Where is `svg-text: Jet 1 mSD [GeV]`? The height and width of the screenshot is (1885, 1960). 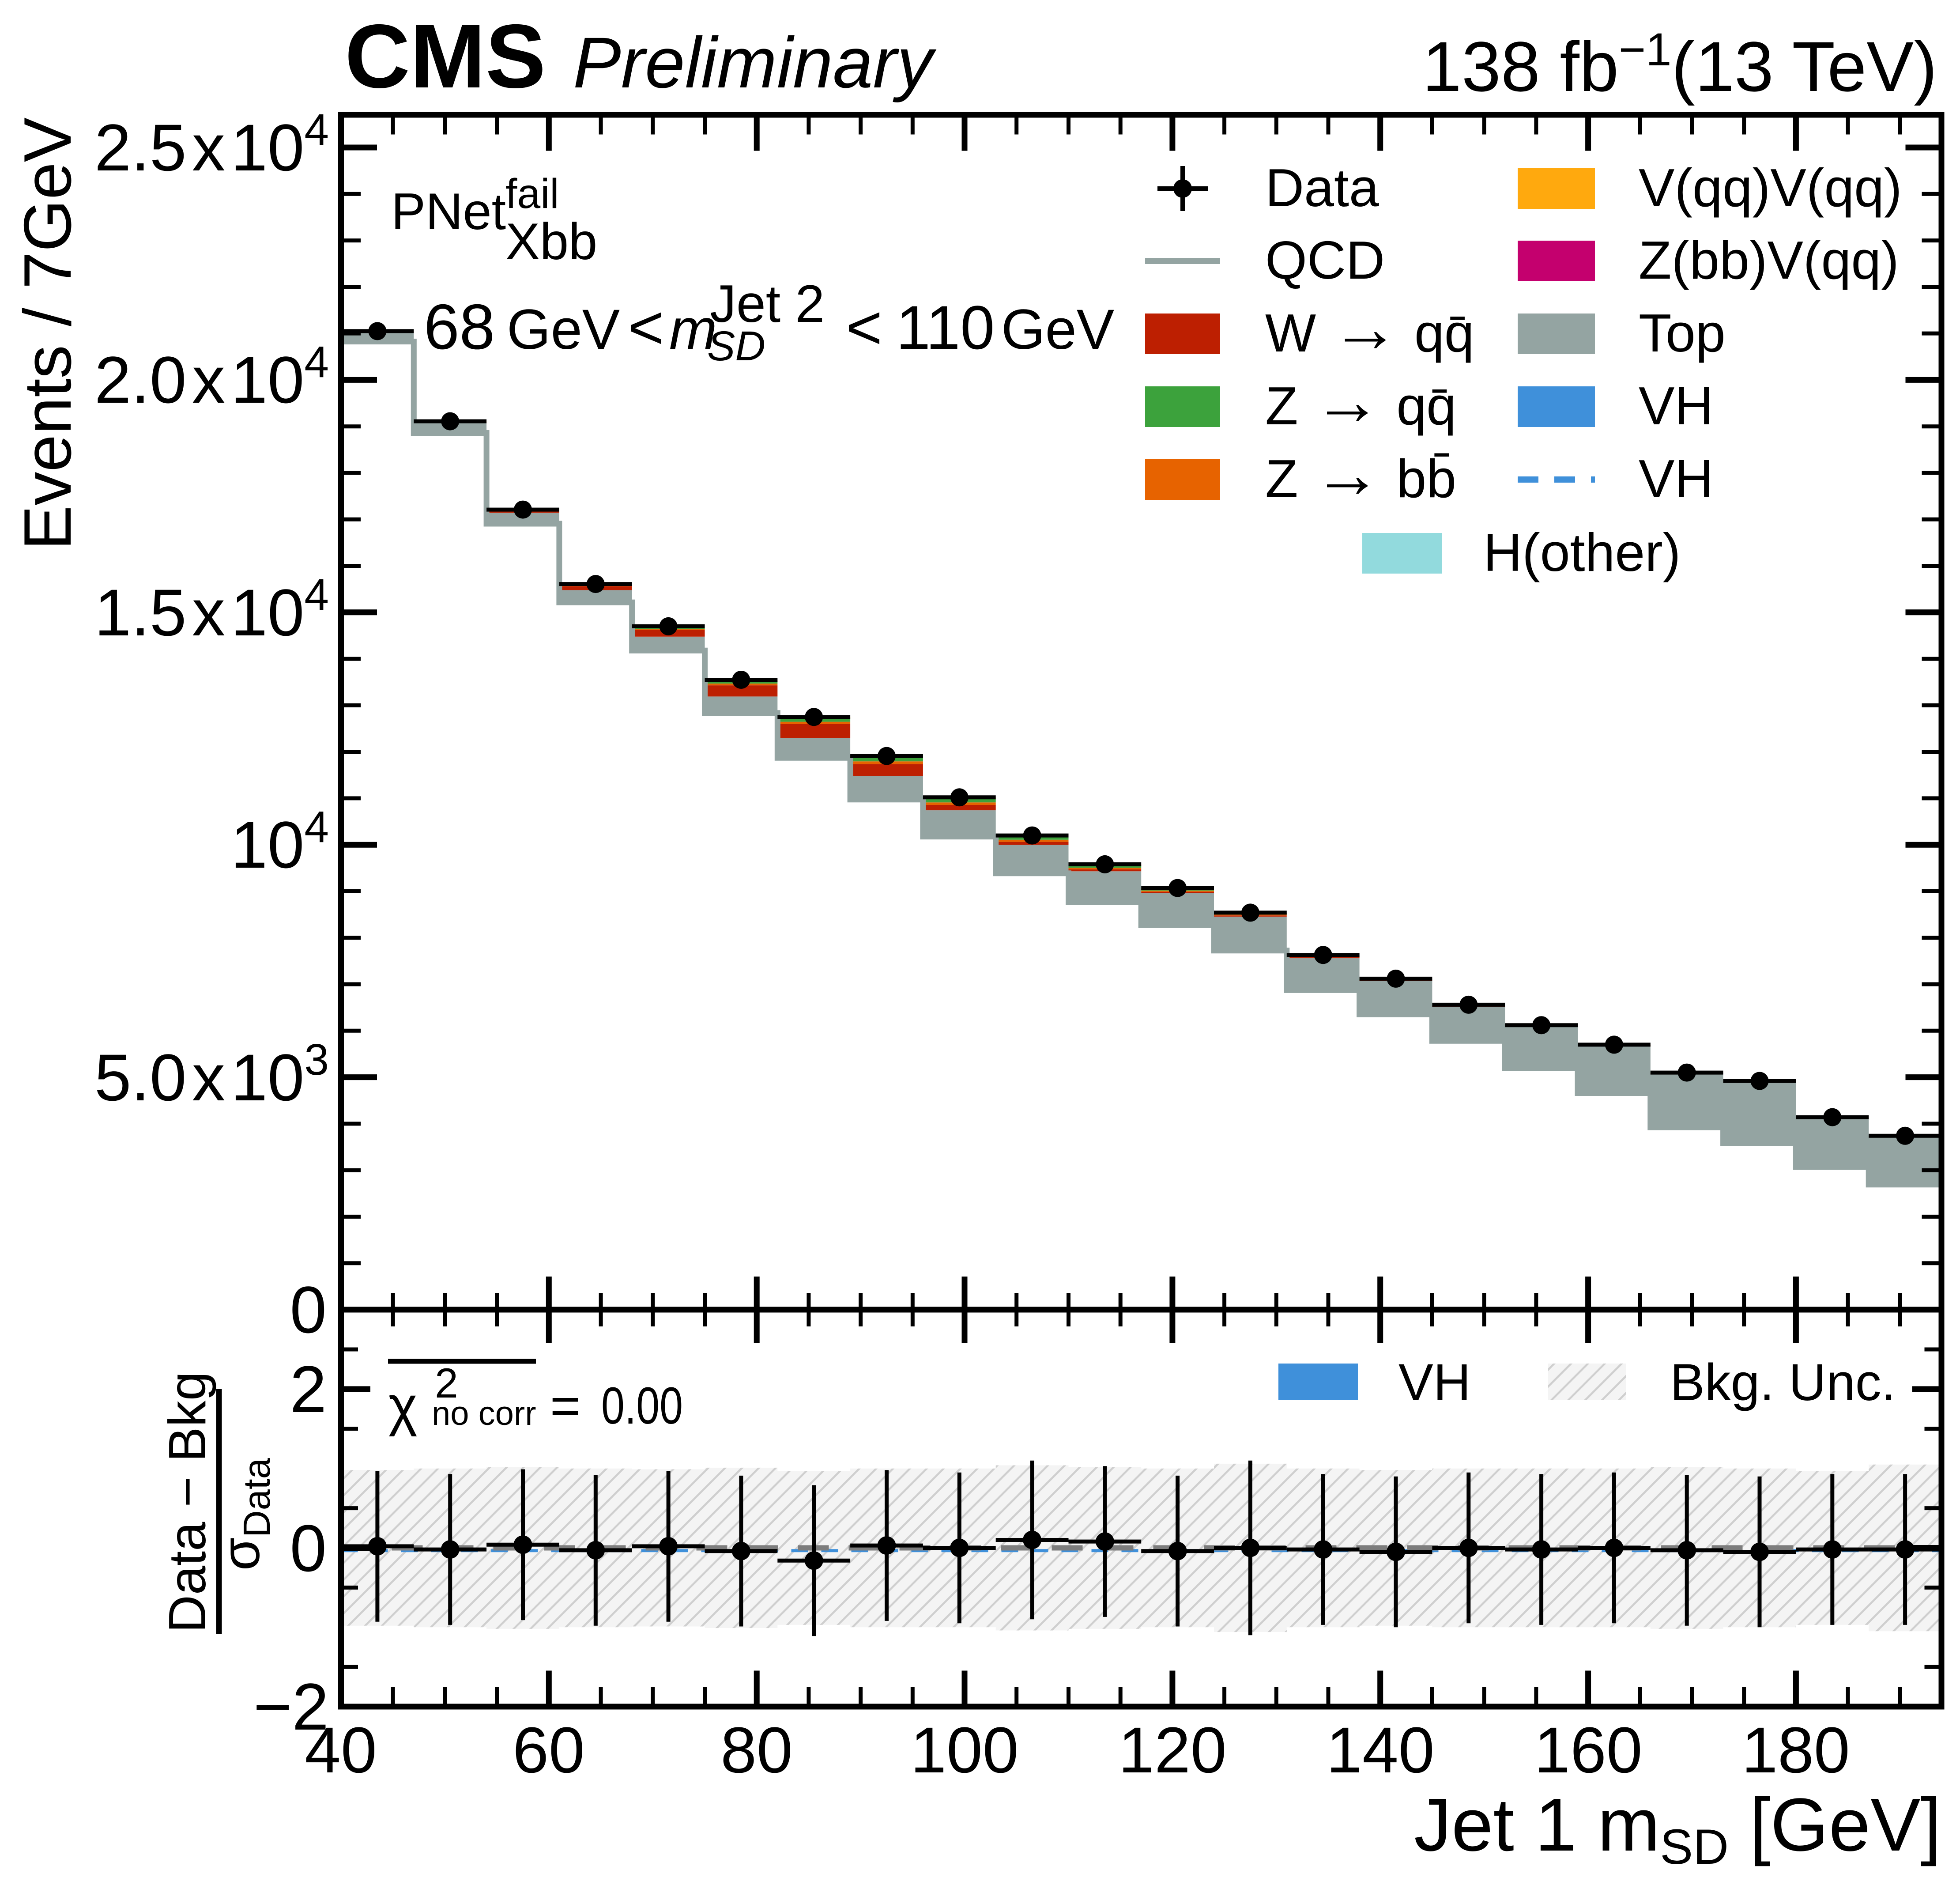 svg-text: Jet 1 mSD [GeV] is located at coordinates (1677, 1828).